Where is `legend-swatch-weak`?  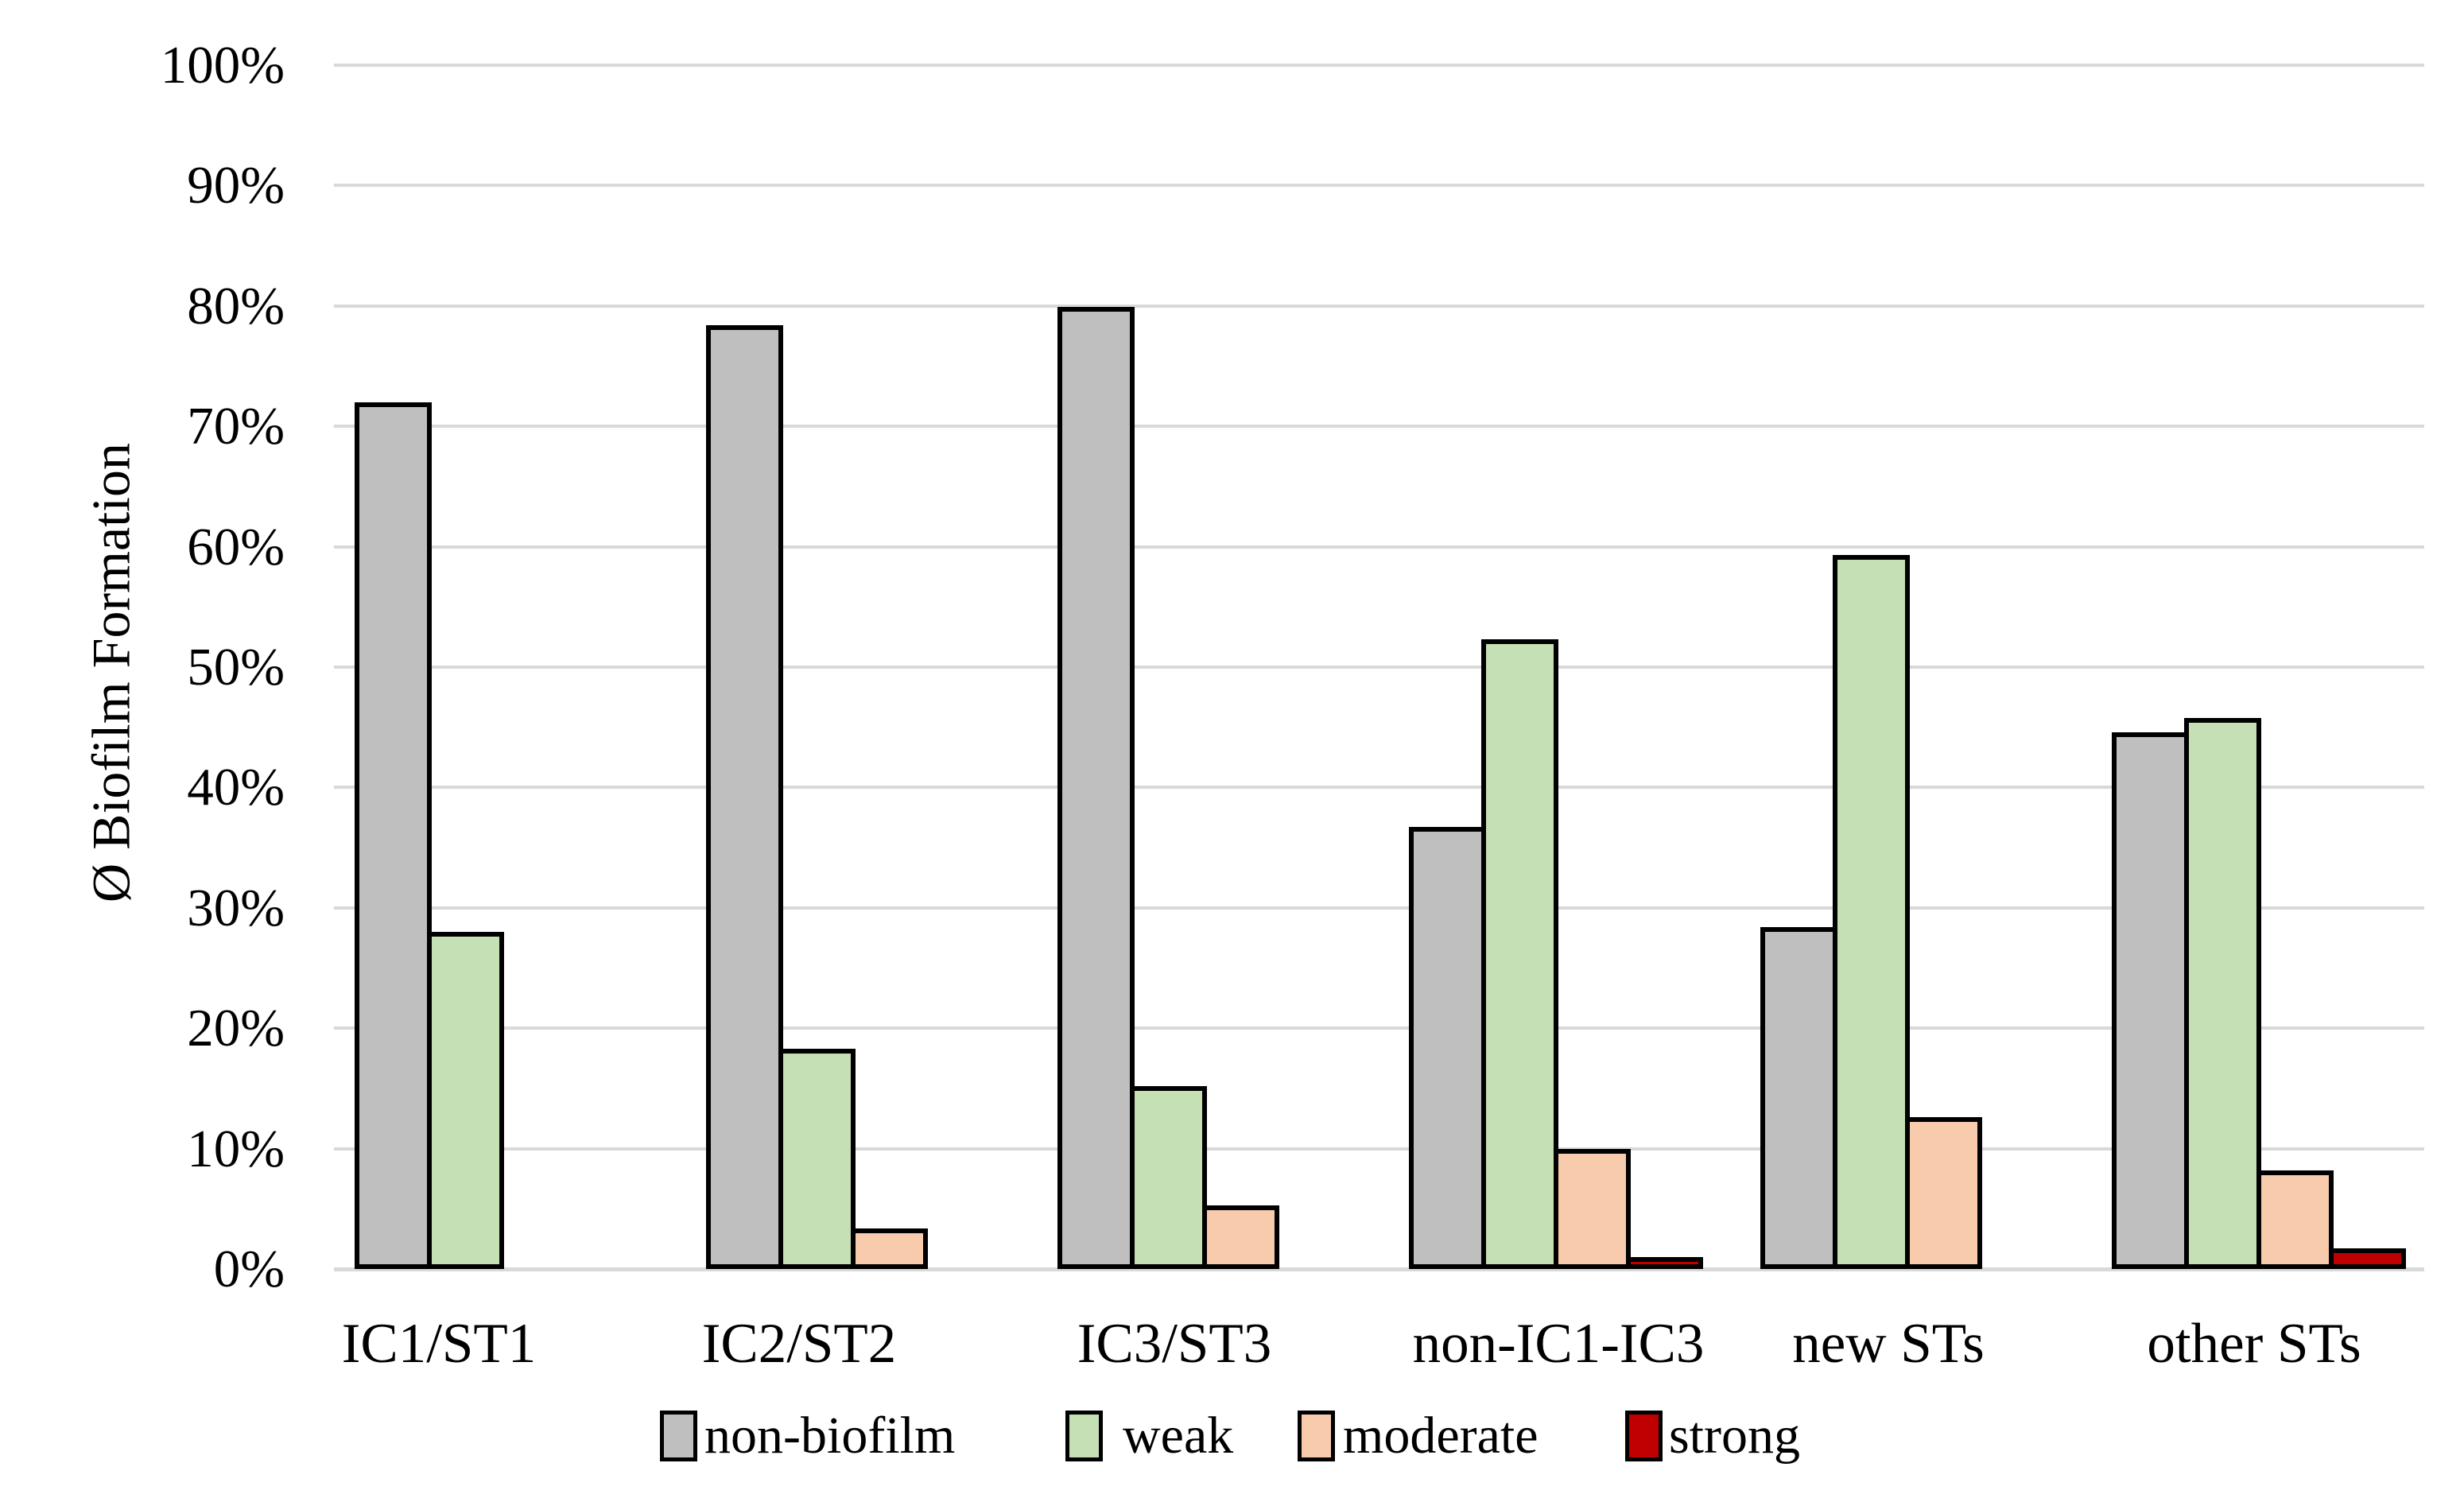 legend-swatch-weak is located at coordinates (1084, 1436).